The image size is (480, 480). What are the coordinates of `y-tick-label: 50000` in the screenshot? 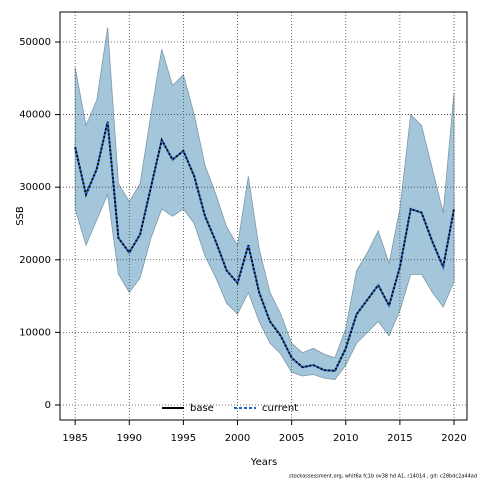 It's located at (35, 42).